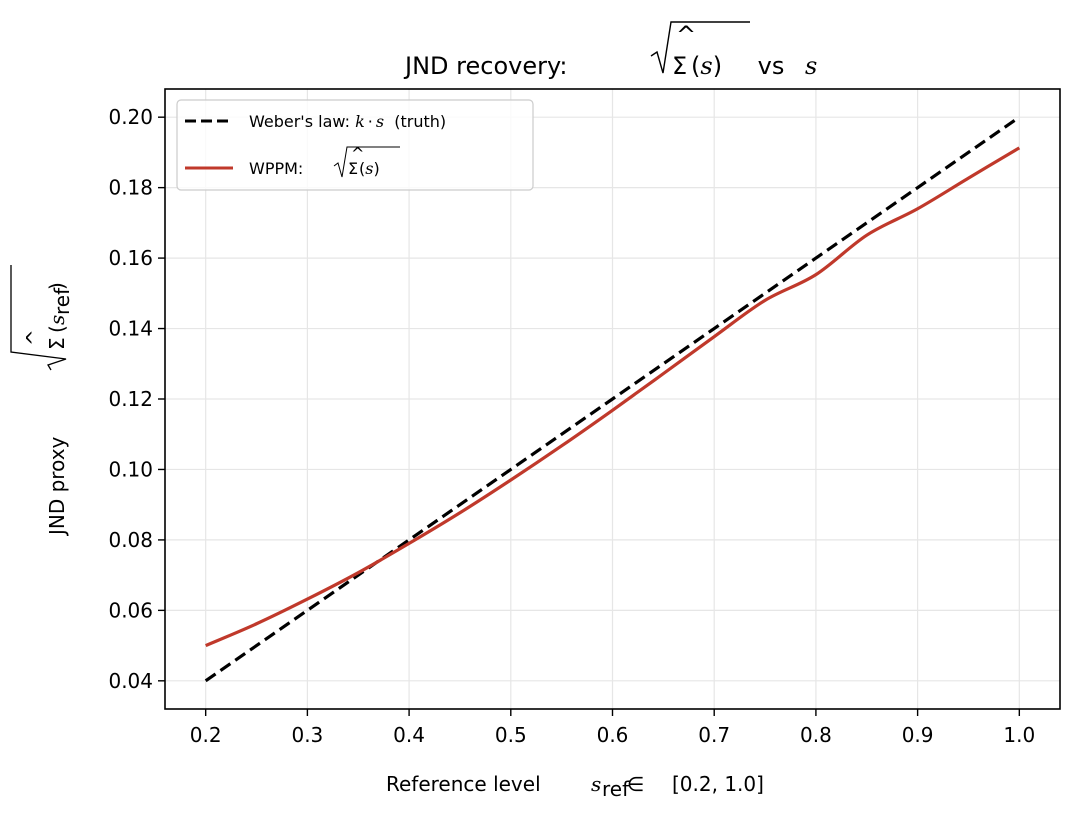 Image resolution: width=1080 pixels, height=819 pixels. What do you see at coordinates (679, 66) in the screenshot?
I see `title-sigma: Σ` at bounding box center [679, 66].